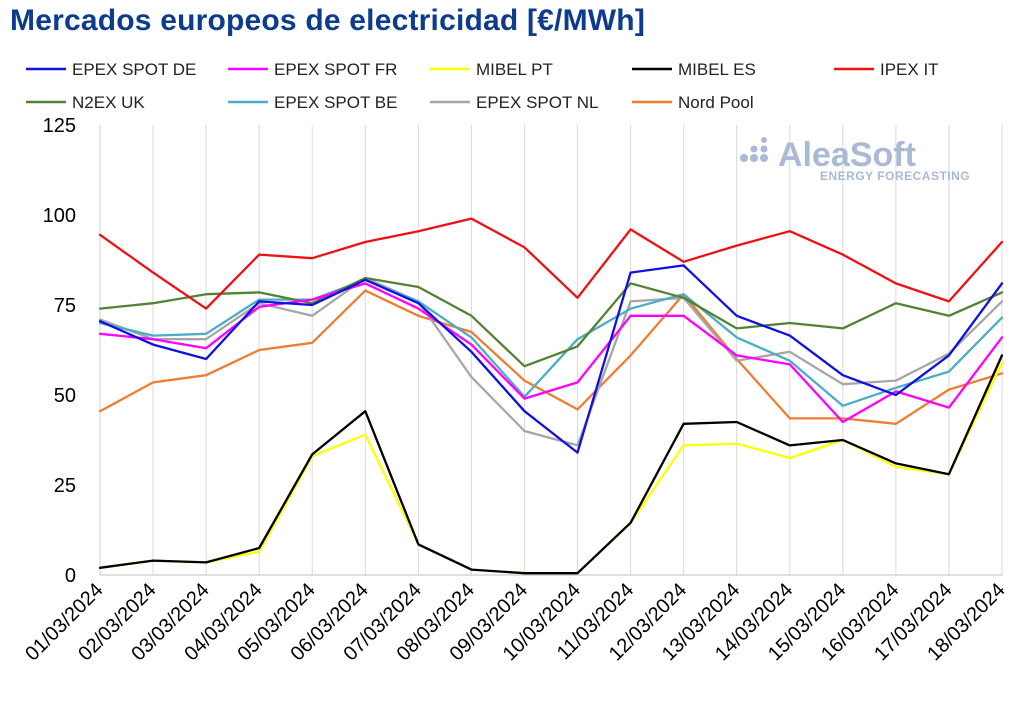 This screenshot has width=1024, height=713. What do you see at coordinates (134, 69) in the screenshot?
I see `legend-label-epex-spot-de: EPEX SPOT DE` at bounding box center [134, 69].